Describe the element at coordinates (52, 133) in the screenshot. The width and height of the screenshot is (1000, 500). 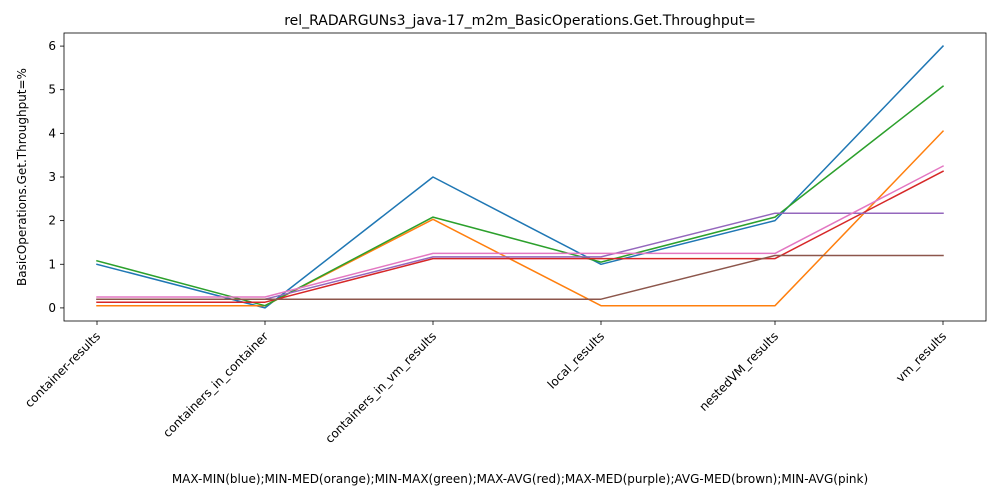
I see `y-tick-label: 4` at that location.